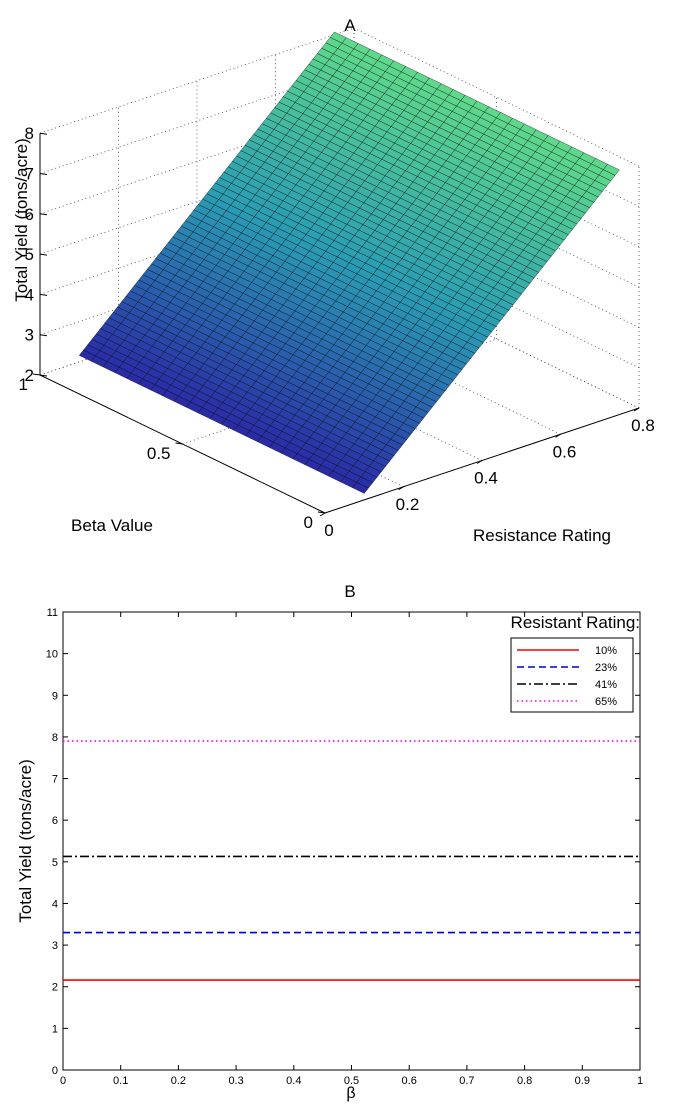 Image resolution: width=681 pixels, height=1104 pixels. What do you see at coordinates (25, 840) in the screenshot?
I see `panel-b-ylabel: Total Yield (tons/acre)` at bounding box center [25, 840].